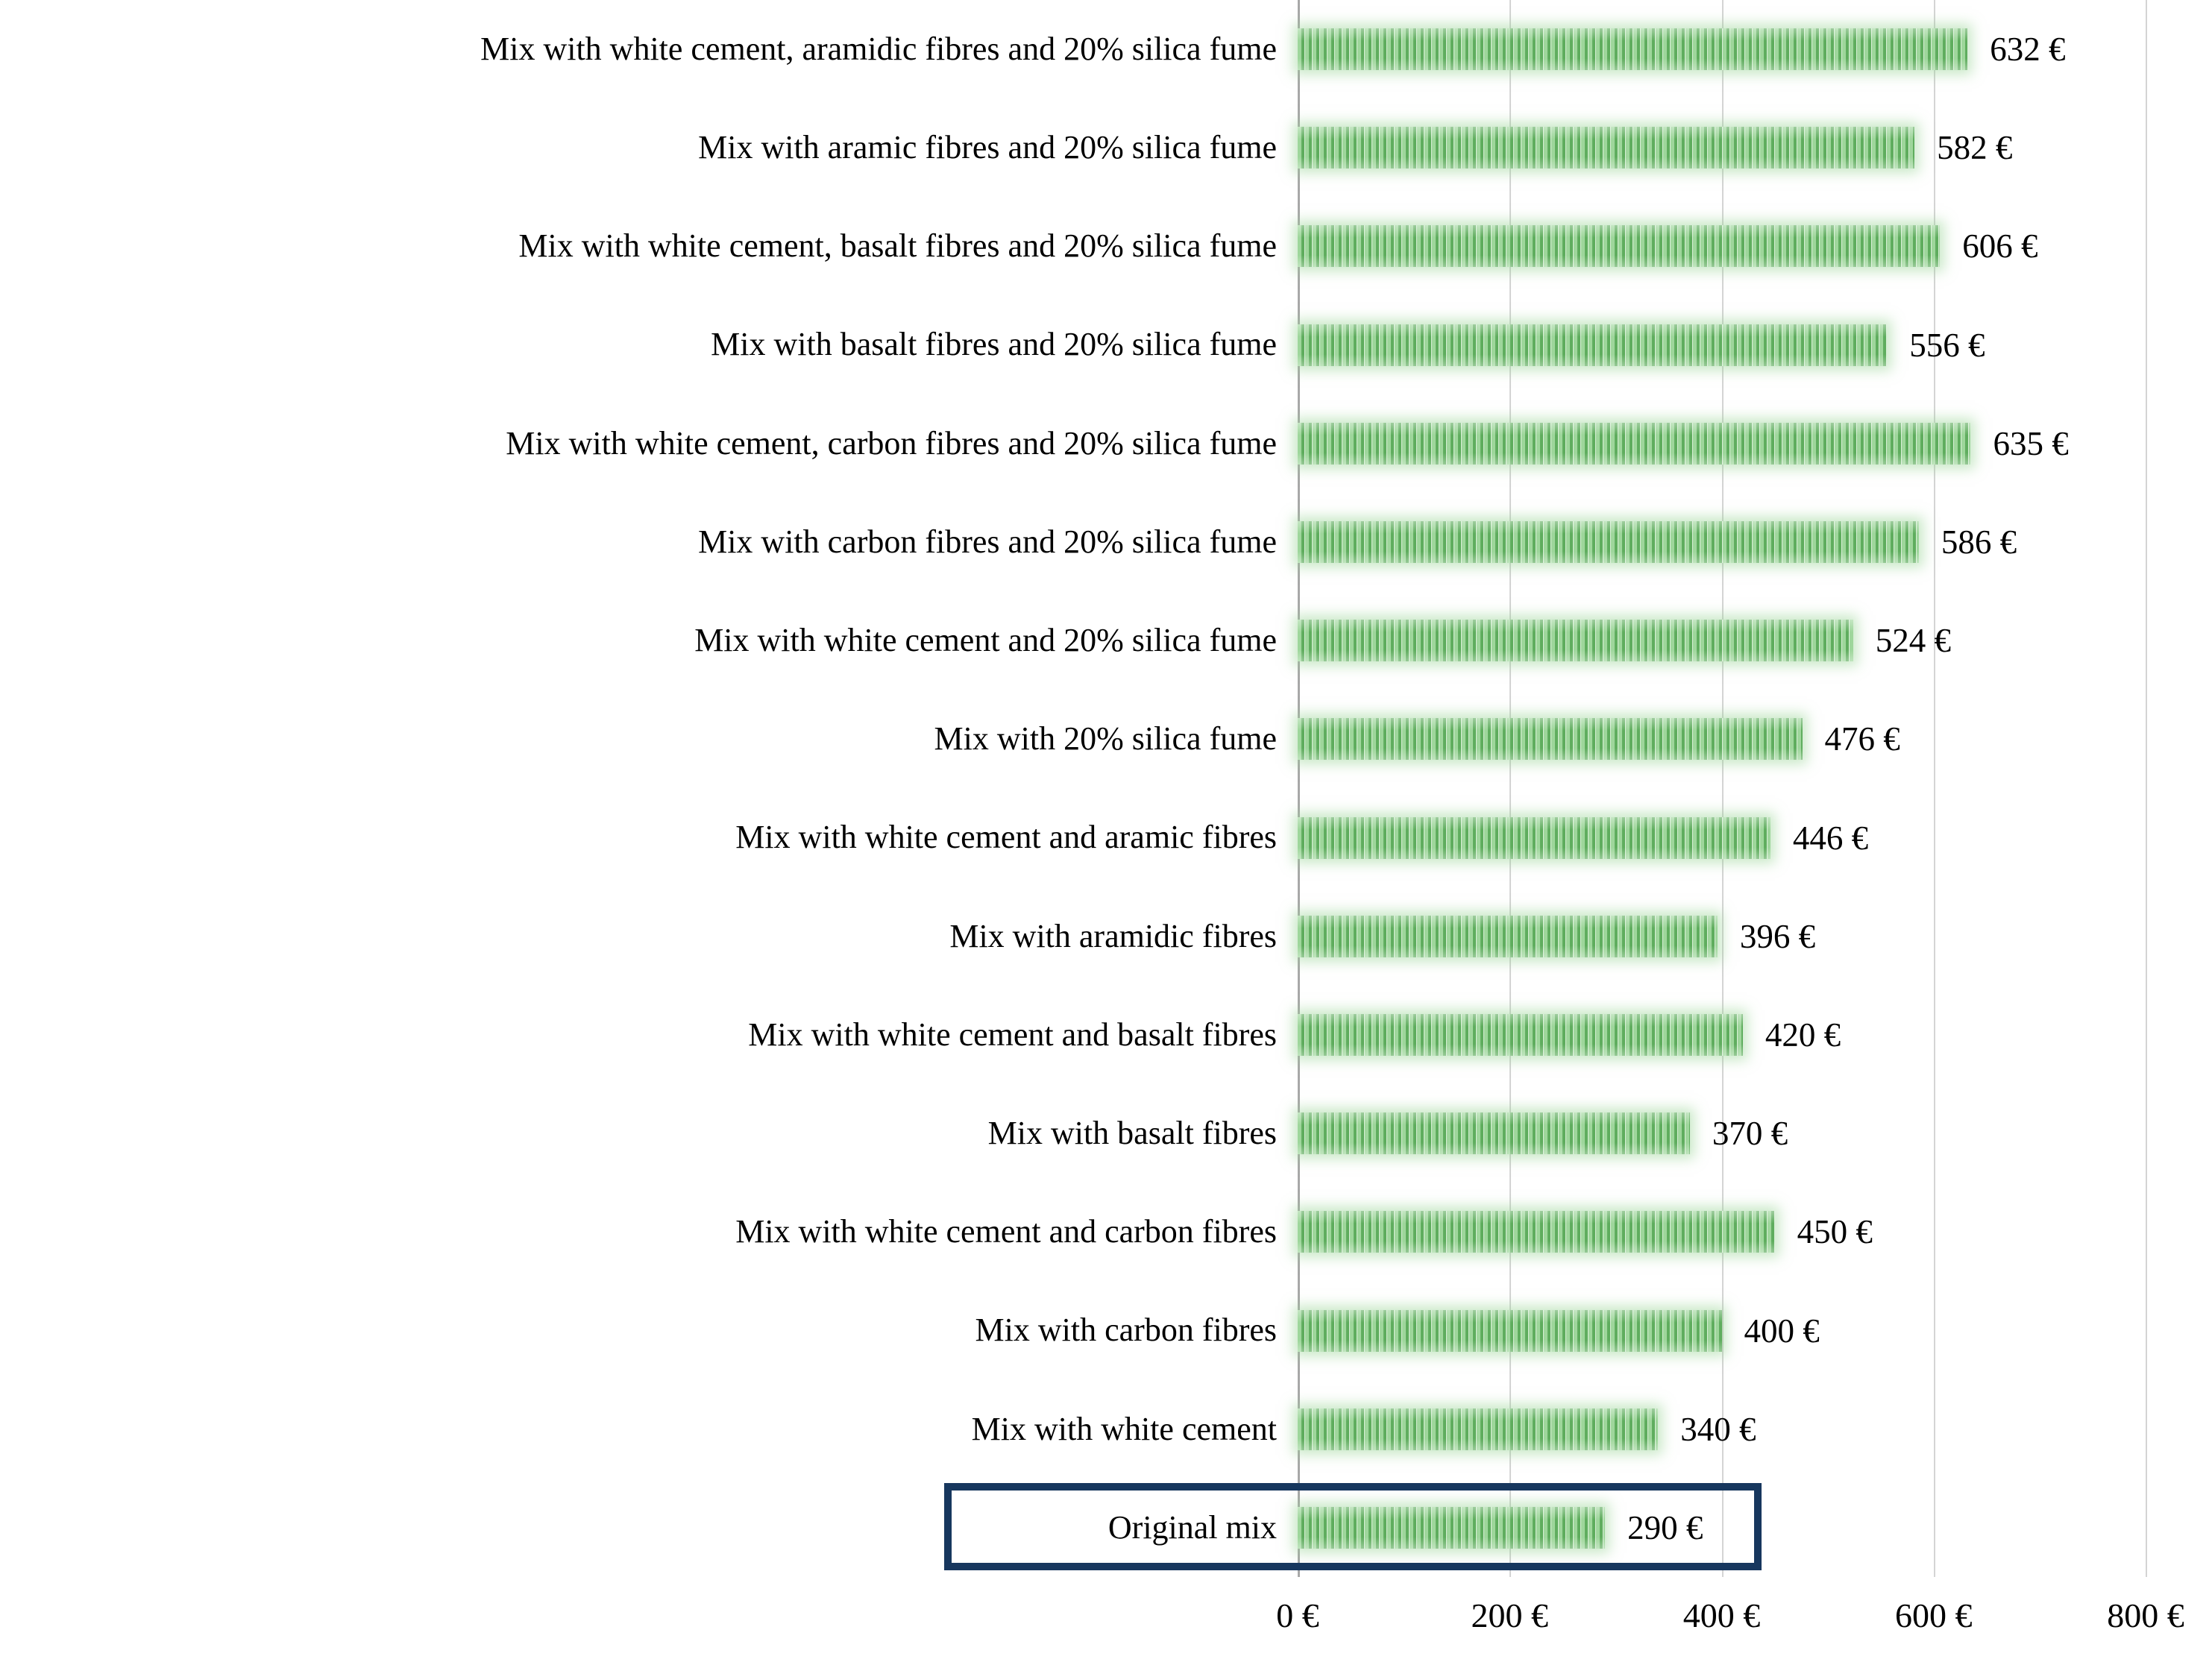 The width and height of the screenshot is (2212, 1662). What do you see at coordinates (1947, 345) in the screenshot?
I see `value-label: 556 €` at bounding box center [1947, 345].